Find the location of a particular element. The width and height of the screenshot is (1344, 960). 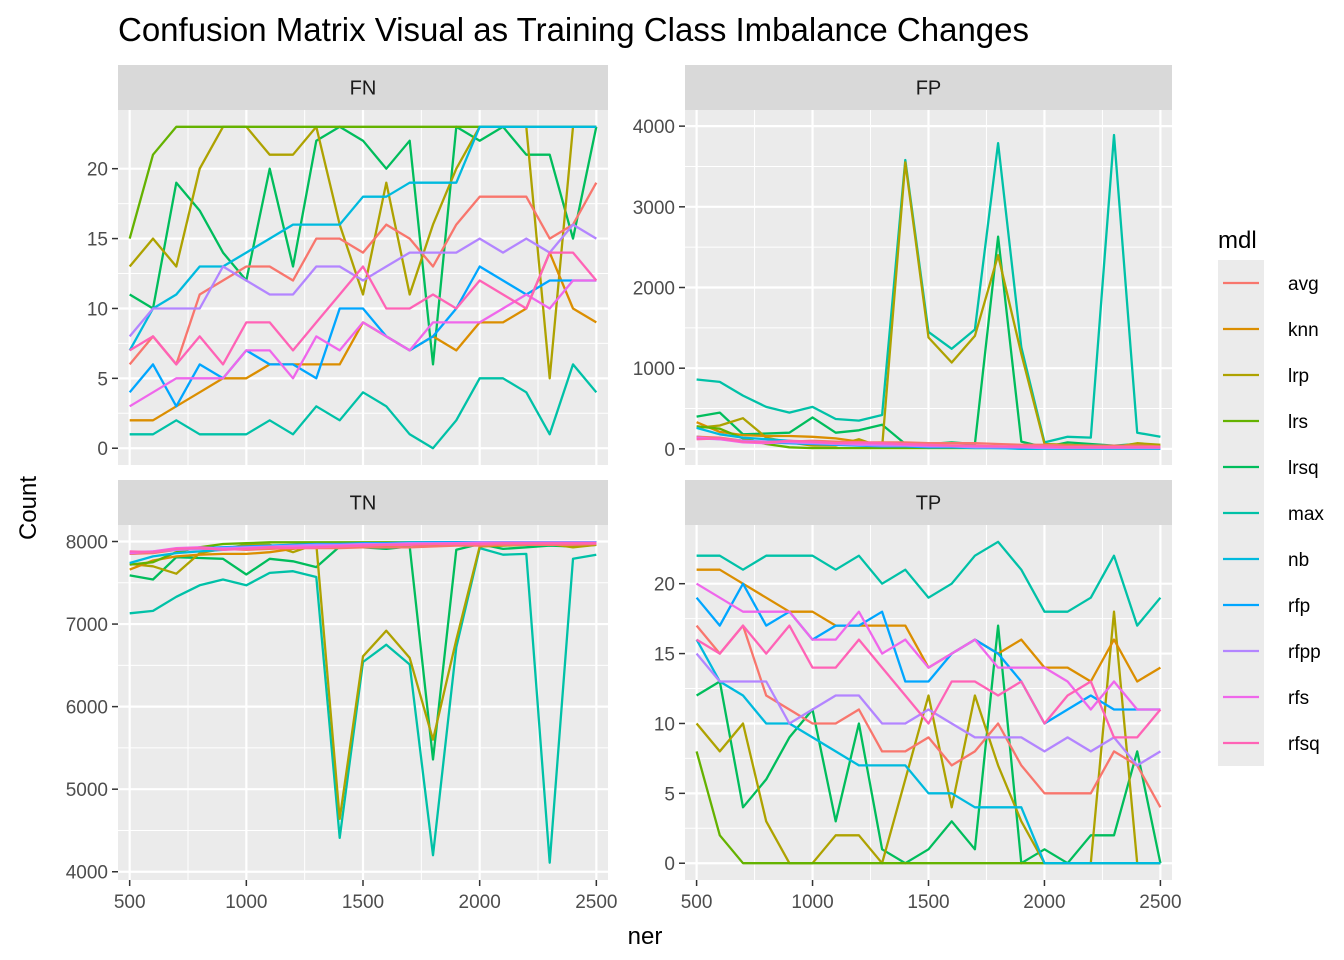

y-tick-label: 7000 is located at coordinates (87, 625).